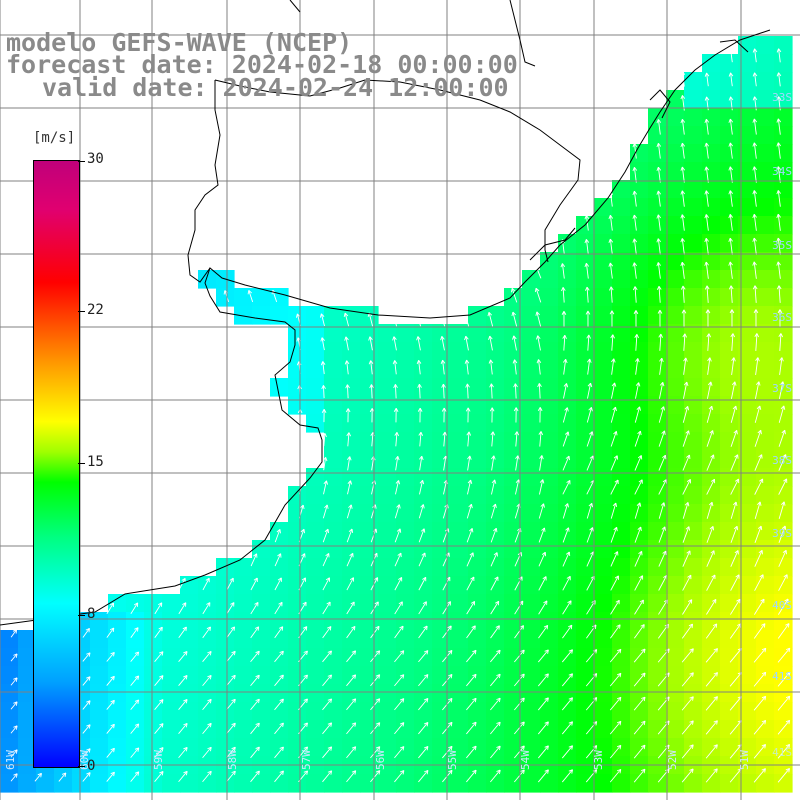 The image size is (800, 800). What do you see at coordinates (232, 760) in the screenshot?
I see `longitude-label: 58W` at bounding box center [232, 760].